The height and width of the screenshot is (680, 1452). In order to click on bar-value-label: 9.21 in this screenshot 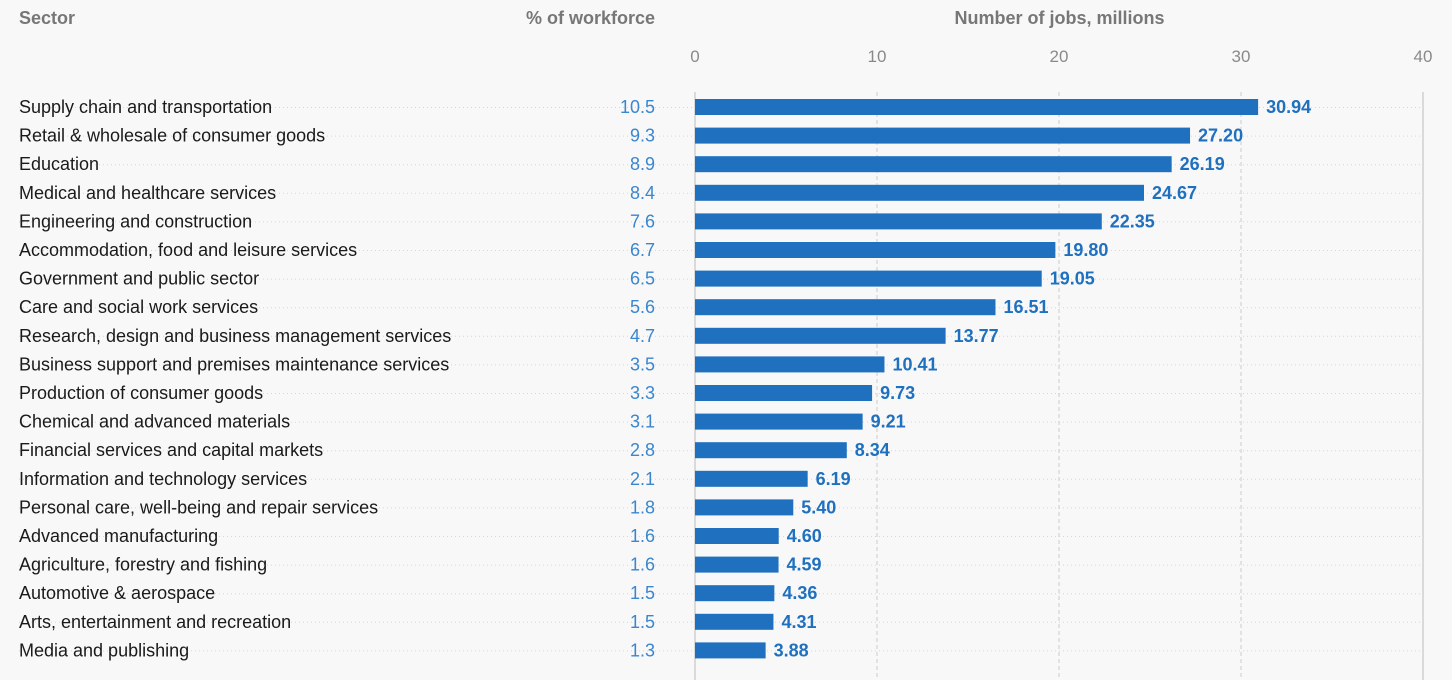, I will do `click(888, 422)`.